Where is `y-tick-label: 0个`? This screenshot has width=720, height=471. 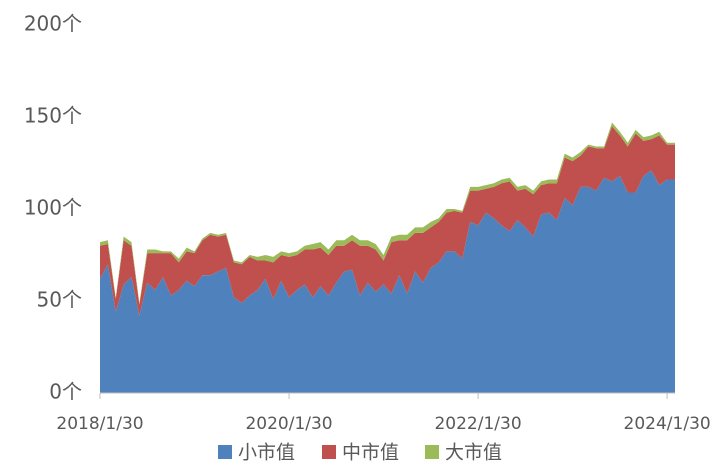 y-tick-label: 0个 is located at coordinates (65, 392).